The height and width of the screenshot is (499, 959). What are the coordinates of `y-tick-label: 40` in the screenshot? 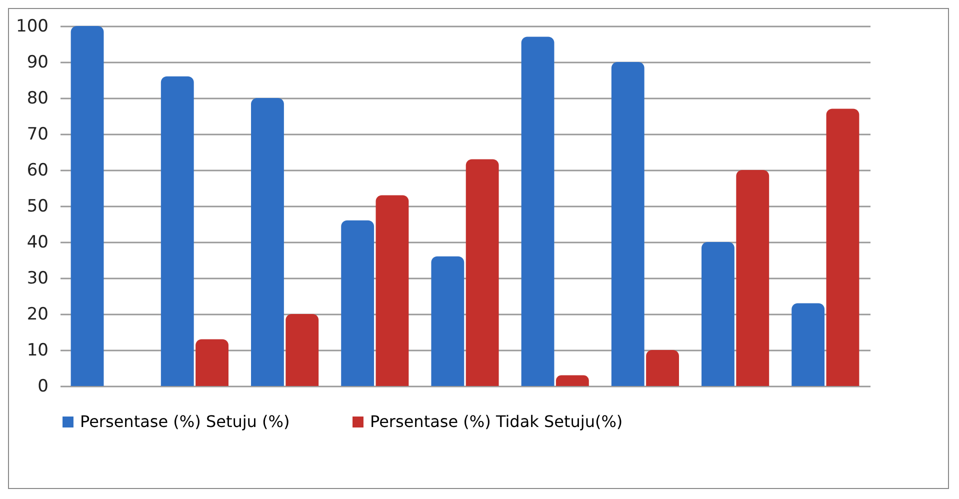 It's located at (37, 242).